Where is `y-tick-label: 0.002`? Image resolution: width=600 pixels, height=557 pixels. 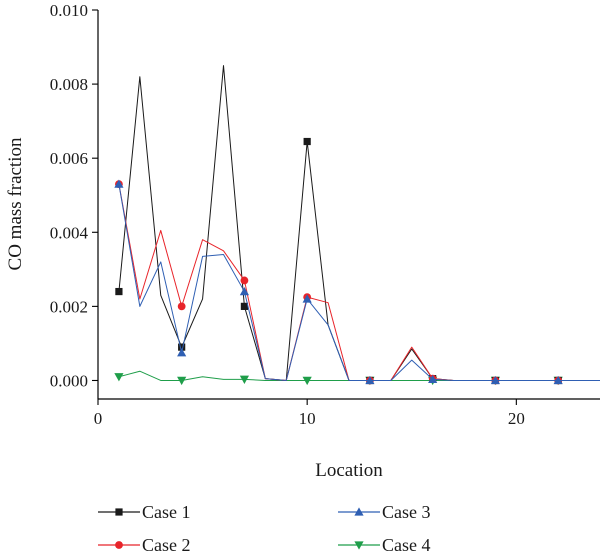
y-tick-label: 0.002 is located at coordinates (69, 306).